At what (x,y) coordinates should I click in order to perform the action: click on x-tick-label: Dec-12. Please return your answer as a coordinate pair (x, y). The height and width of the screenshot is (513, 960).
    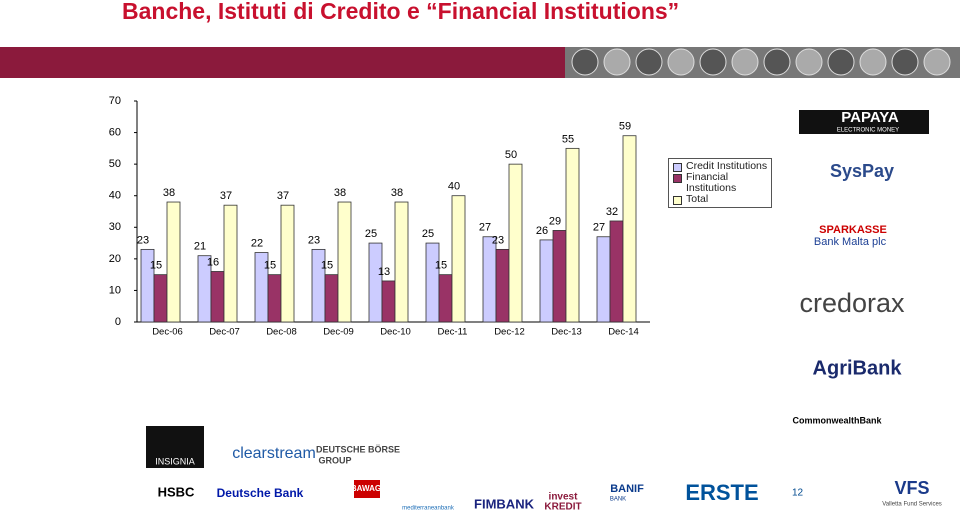
    Looking at the image, I should click on (509, 332).